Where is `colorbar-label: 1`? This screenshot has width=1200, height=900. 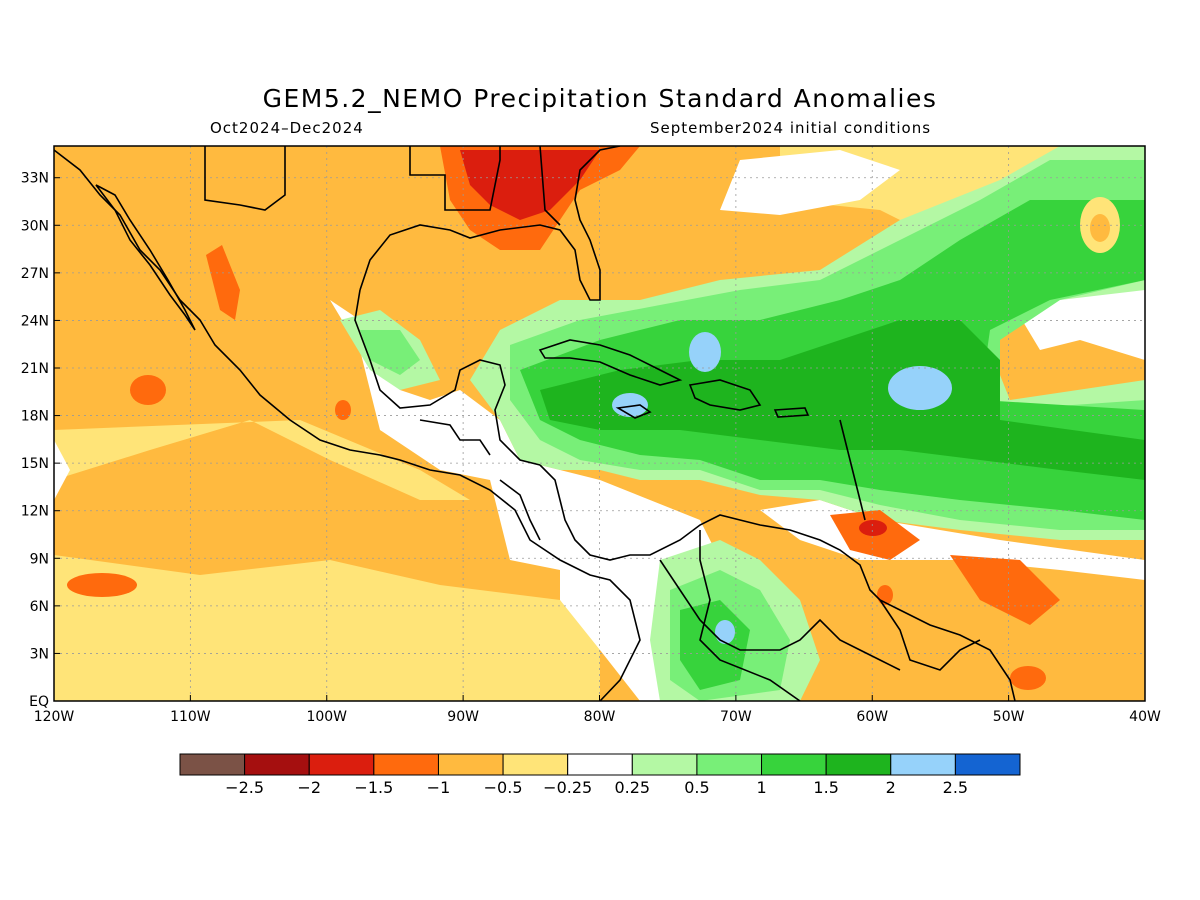
colorbar-label: 1 is located at coordinates (761, 787).